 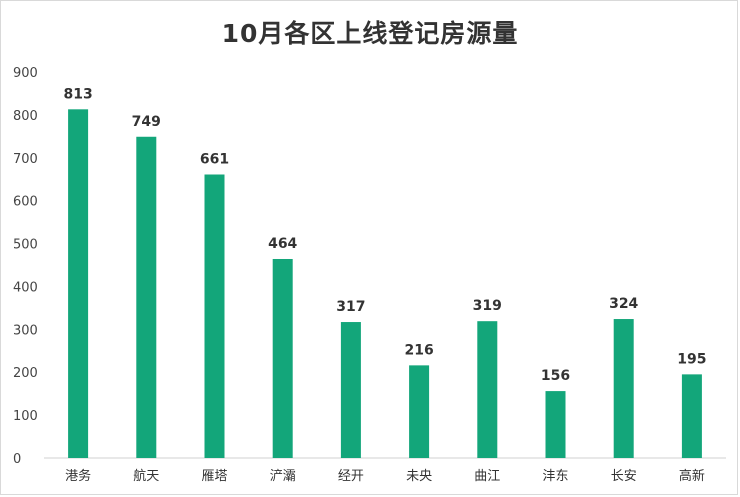 What do you see at coordinates (25, 266) in the screenshot?
I see `y-axis: 0 100 200 300 400 500 600 700 800 900` at bounding box center [25, 266].